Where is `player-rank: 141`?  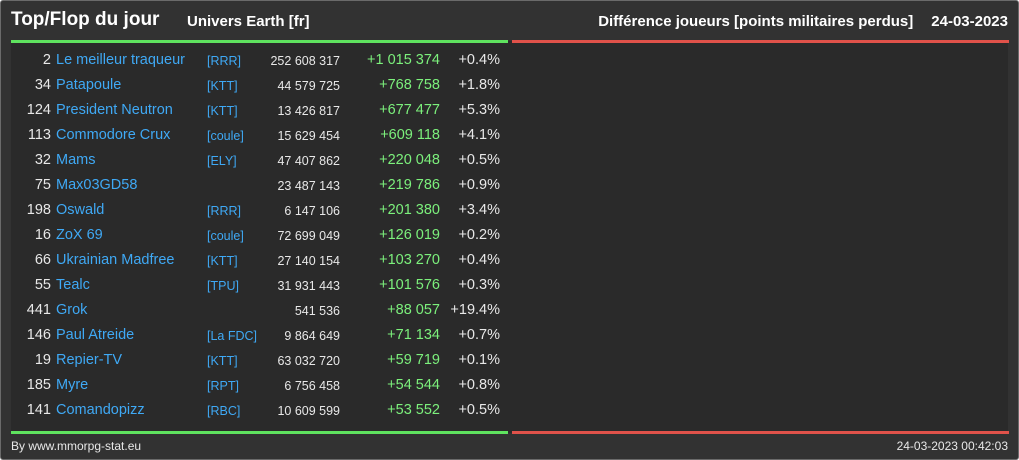 player-rank: 141 is located at coordinates (38, 410).